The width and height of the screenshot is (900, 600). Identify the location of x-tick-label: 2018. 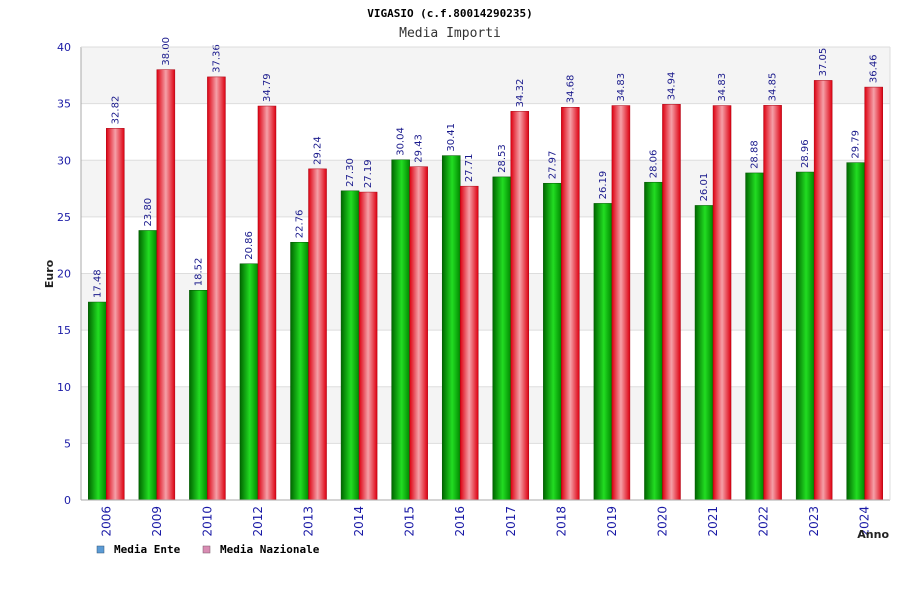
(561, 521).